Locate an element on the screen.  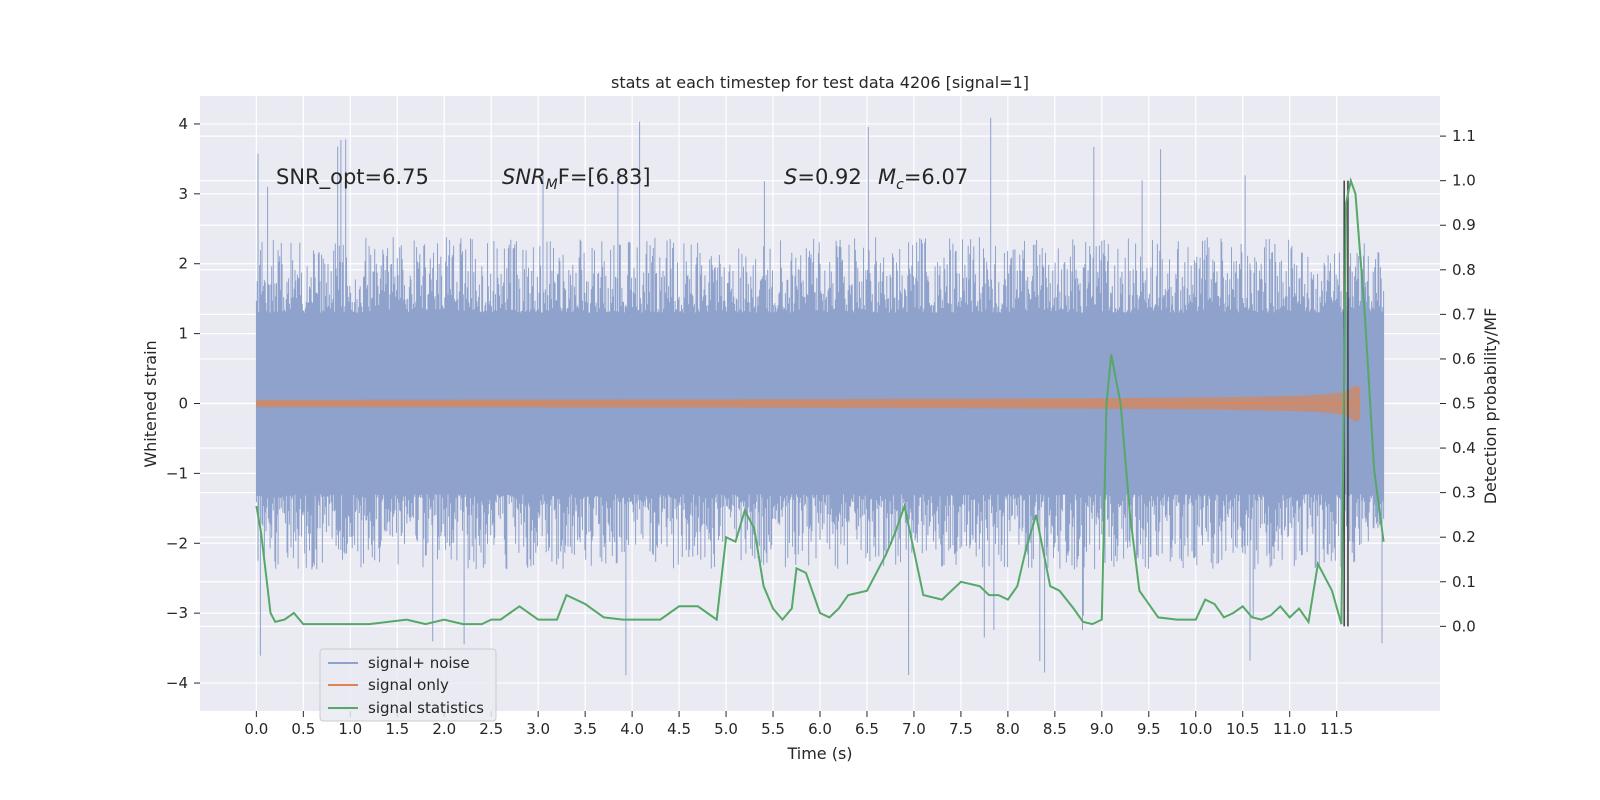
legend-label-noise: signal+ noise is located at coordinates (419, 663).